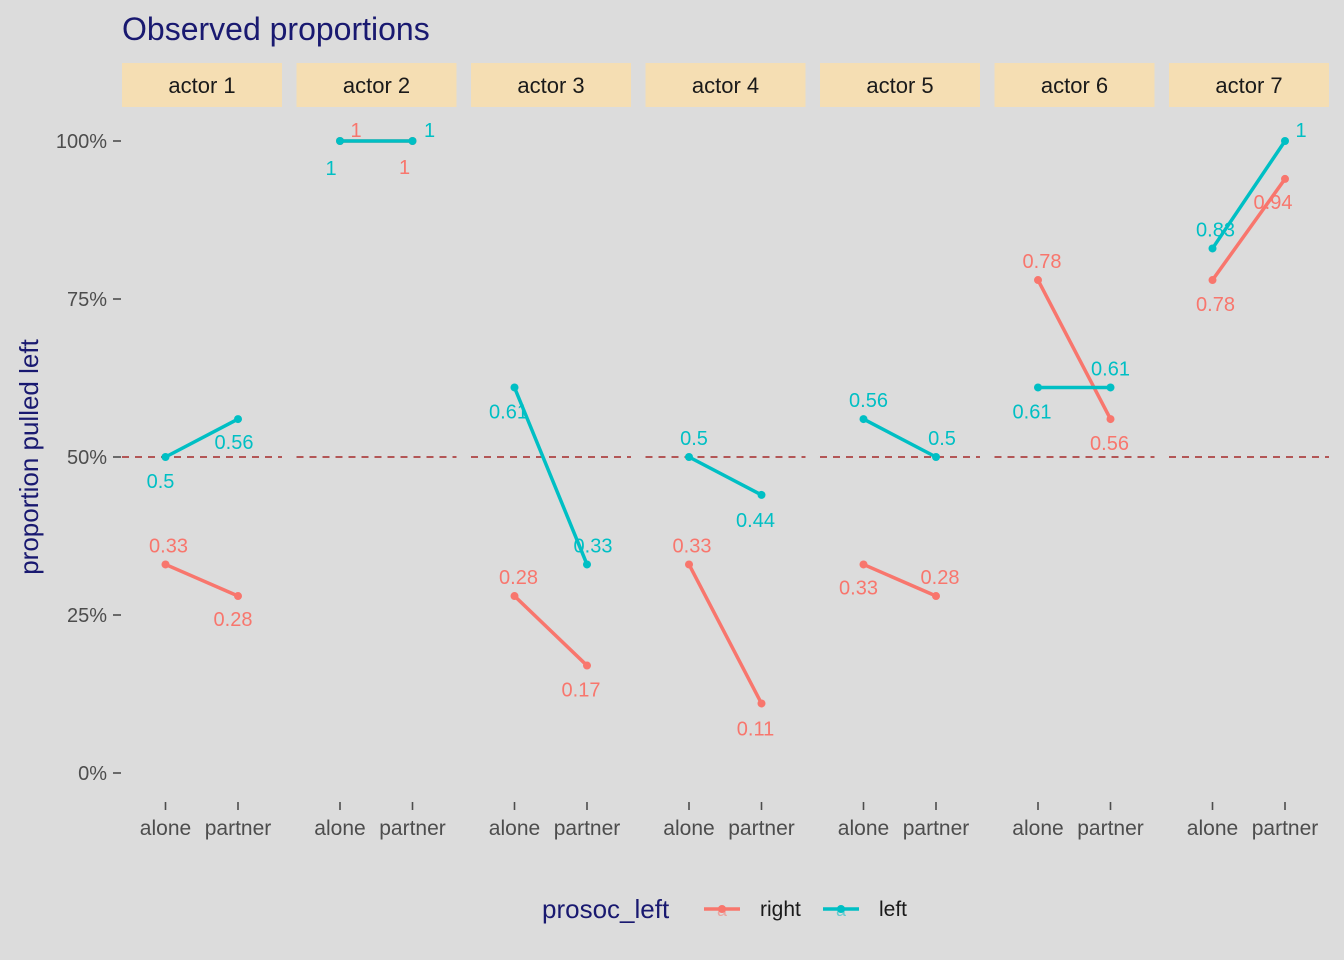  I want to click on panel-6: actor 6 alone partner 0.78 0.56 0.61 0.61, so click(1074, 451).